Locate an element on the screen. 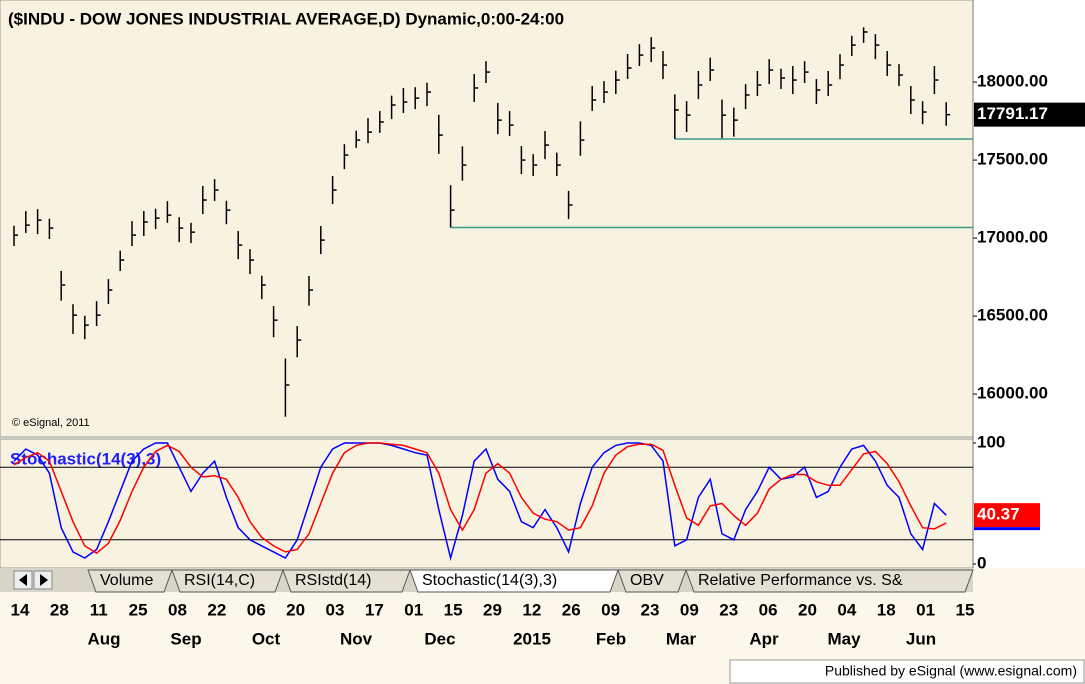  footer-box is located at coordinates (907, 671).